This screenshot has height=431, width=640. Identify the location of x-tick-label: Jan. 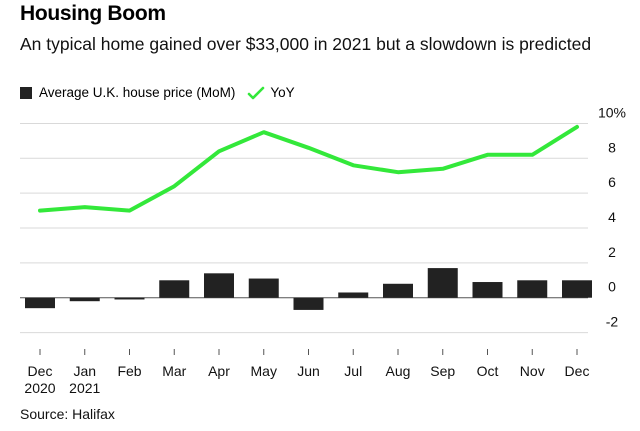
(84, 371).